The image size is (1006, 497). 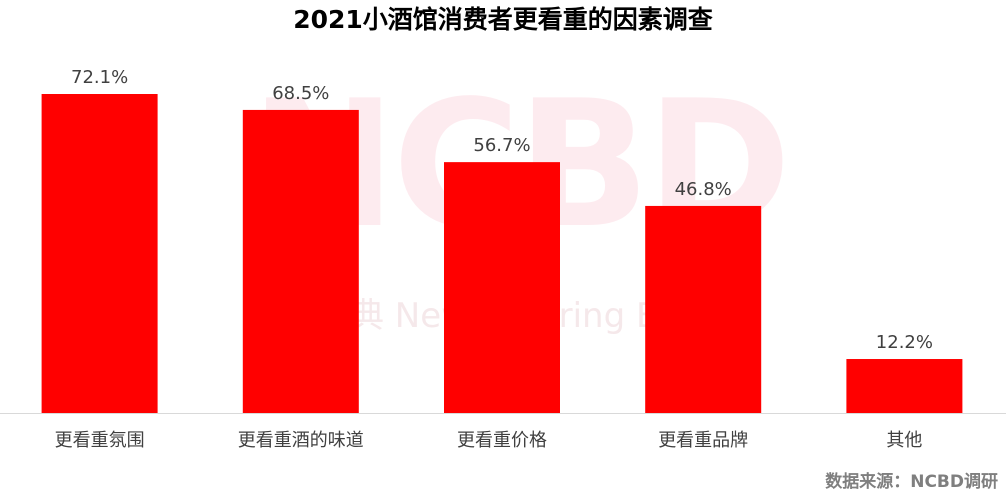 What do you see at coordinates (503, 19) in the screenshot?
I see `chart-title: 2021小酒馆消费者更看重的因素调查` at bounding box center [503, 19].